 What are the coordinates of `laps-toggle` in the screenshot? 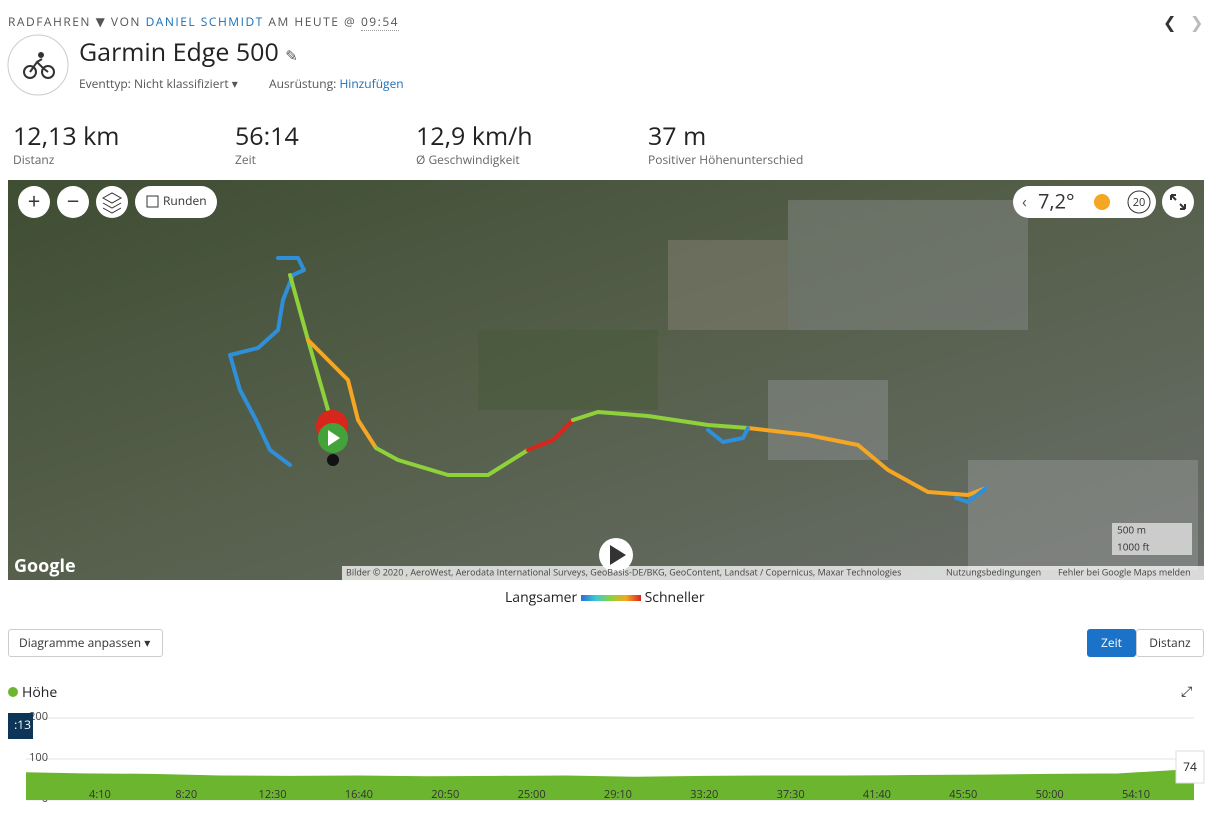 It's located at (176, 202).